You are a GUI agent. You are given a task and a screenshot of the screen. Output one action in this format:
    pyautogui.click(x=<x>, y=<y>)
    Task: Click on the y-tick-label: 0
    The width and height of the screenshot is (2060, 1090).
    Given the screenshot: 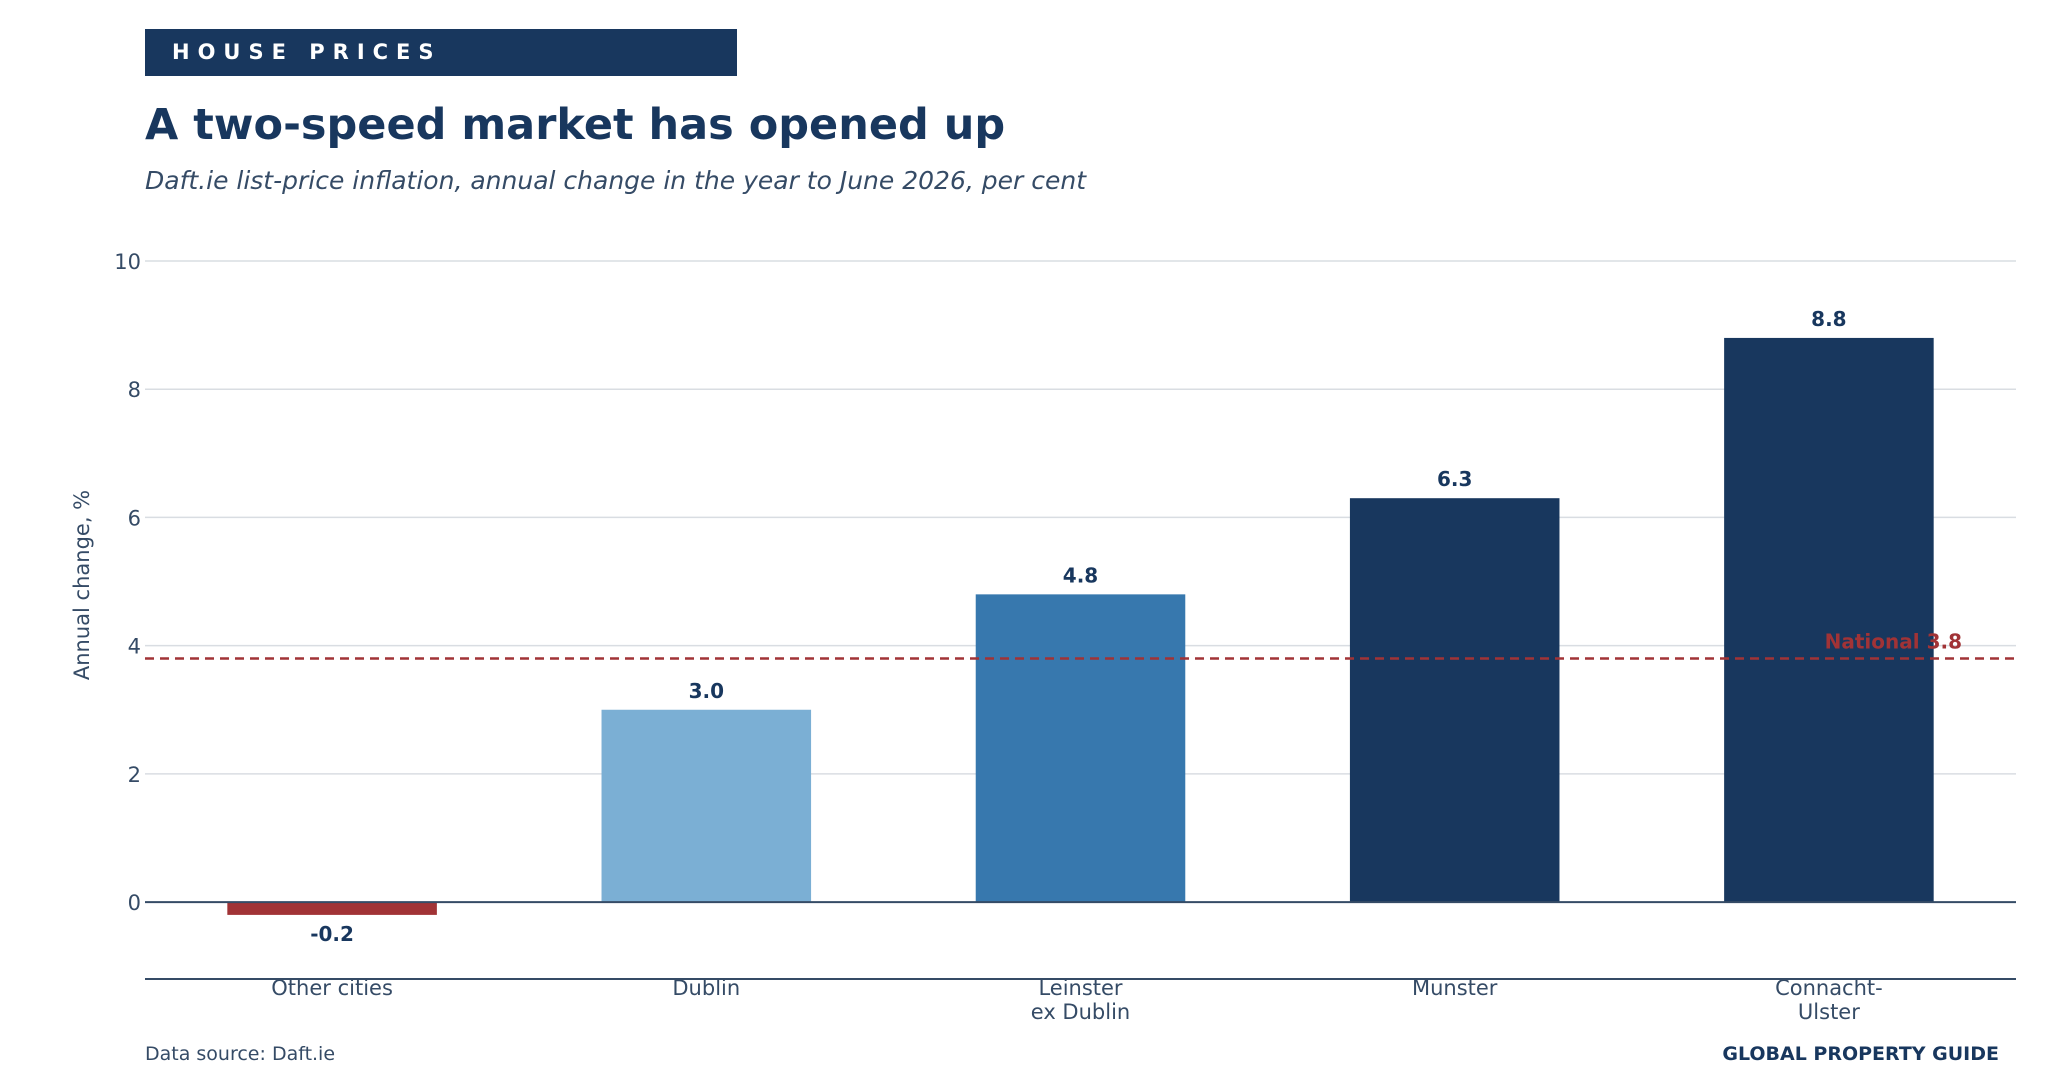 What is the action you would take?
    pyautogui.click(x=134, y=903)
    